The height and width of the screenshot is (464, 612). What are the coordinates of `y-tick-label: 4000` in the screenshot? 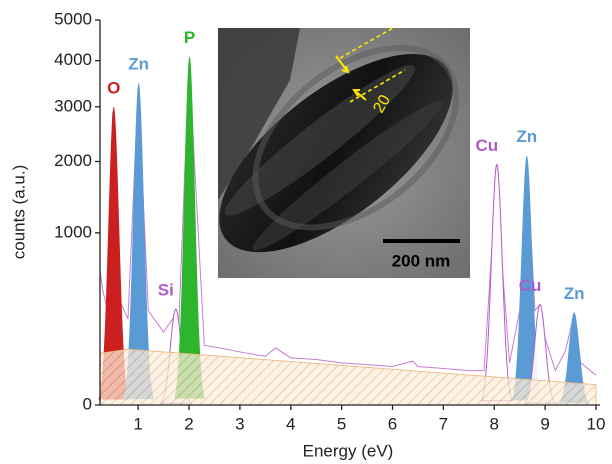 It's located at (73, 59).